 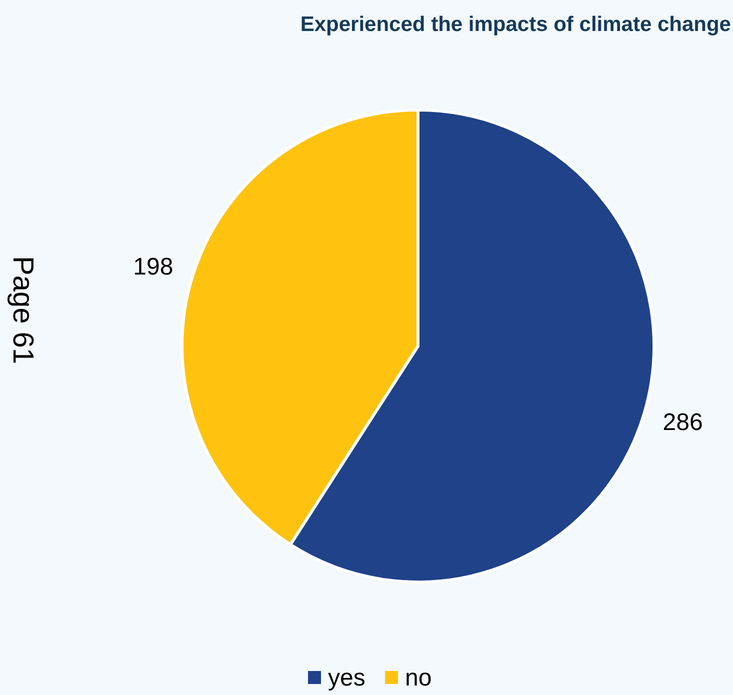 I want to click on data-label: 198, so click(x=153, y=267).